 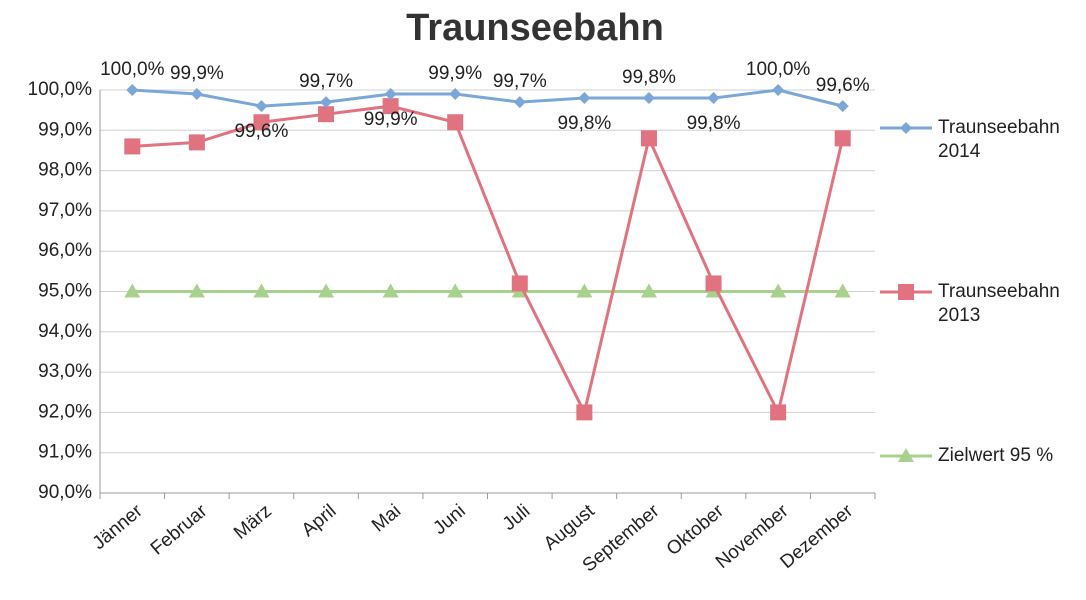 What do you see at coordinates (65, 371) in the screenshot?
I see `y-tick-label: 93,0%` at bounding box center [65, 371].